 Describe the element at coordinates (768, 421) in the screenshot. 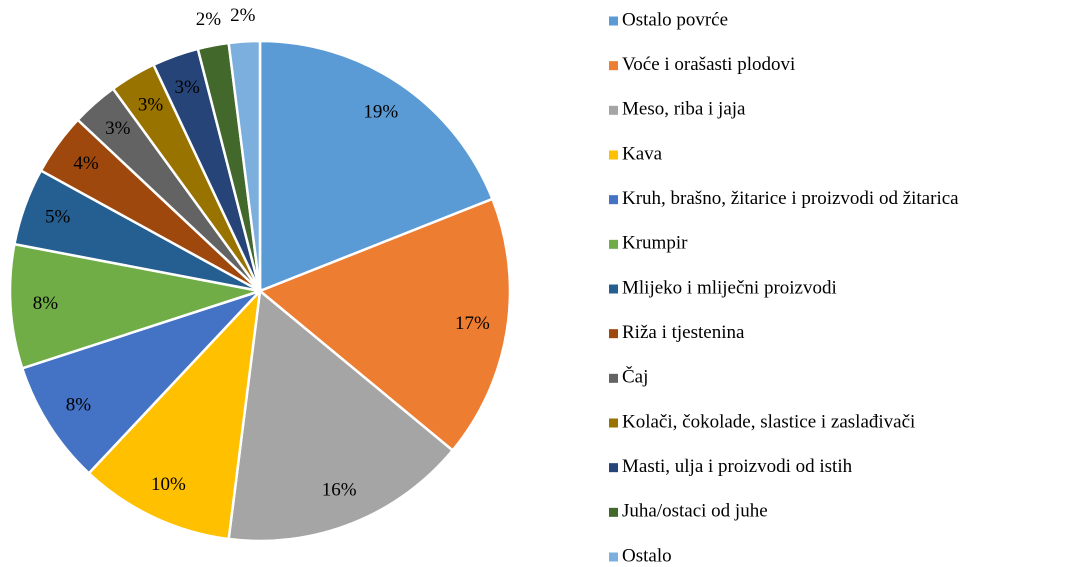

I see `legend-label: Kolači, čokolade, slastice i zaslađivači` at that location.